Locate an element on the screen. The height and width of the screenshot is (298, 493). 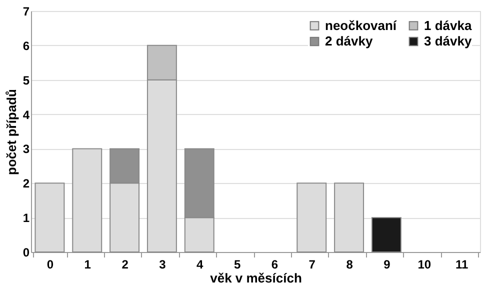
x-axis-title: věk v měsících is located at coordinates (256, 278).